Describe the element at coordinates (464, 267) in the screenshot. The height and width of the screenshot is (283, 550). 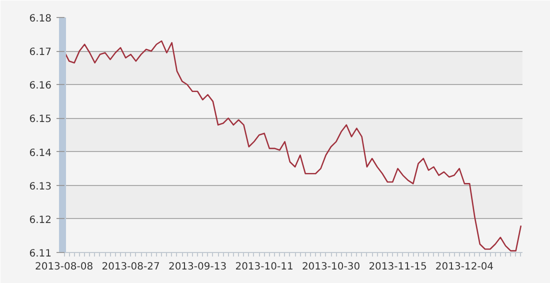
I see `x-tick-label: 2013-12-04` at that location.